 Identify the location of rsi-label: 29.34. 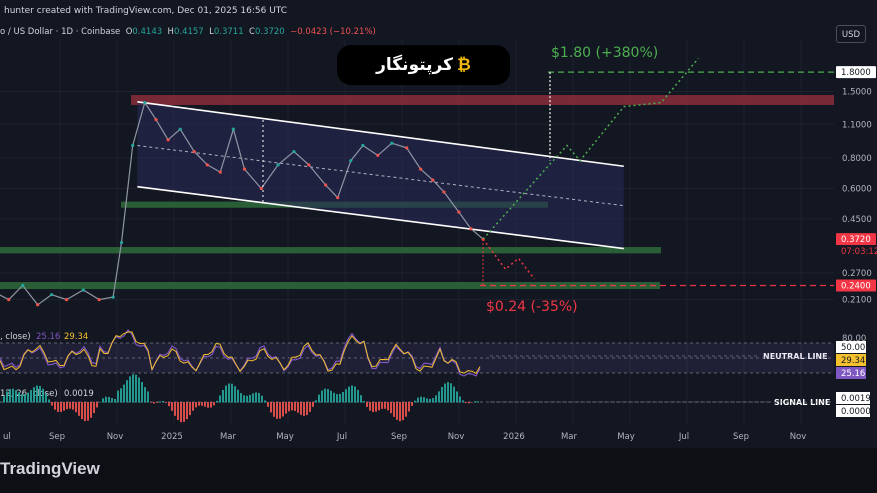
(853, 361).